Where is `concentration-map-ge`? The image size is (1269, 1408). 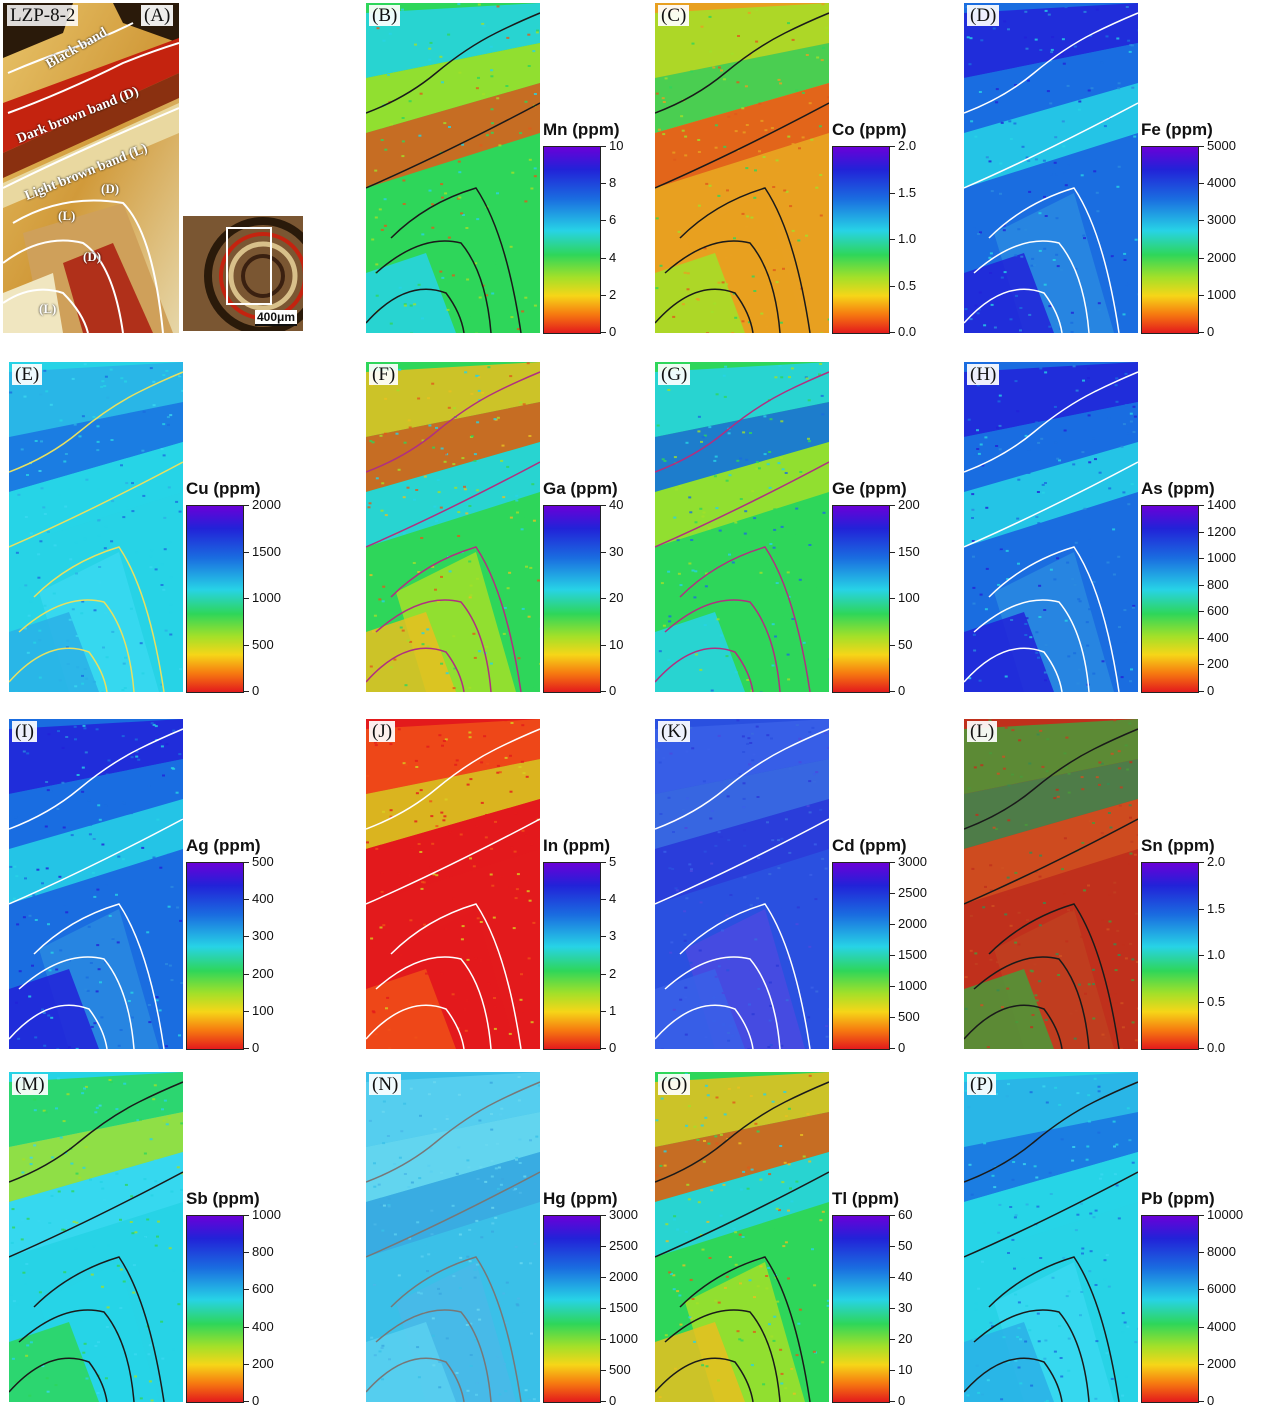 concentration-map-ge is located at coordinates (742, 527).